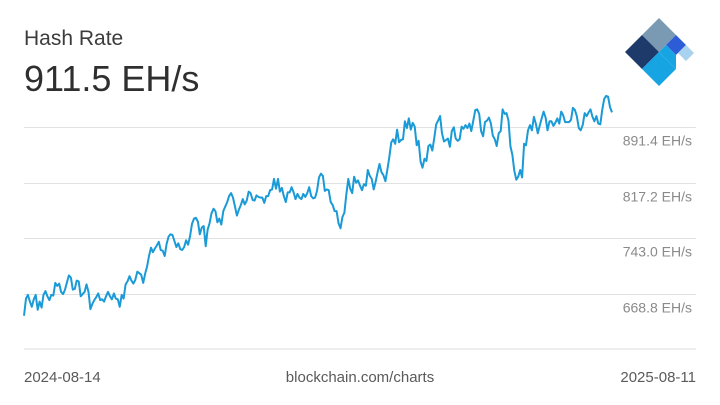  What do you see at coordinates (360, 377) in the screenshot?
I see `source-link: blockchain.com/charts` at bounding box center [360, 377].